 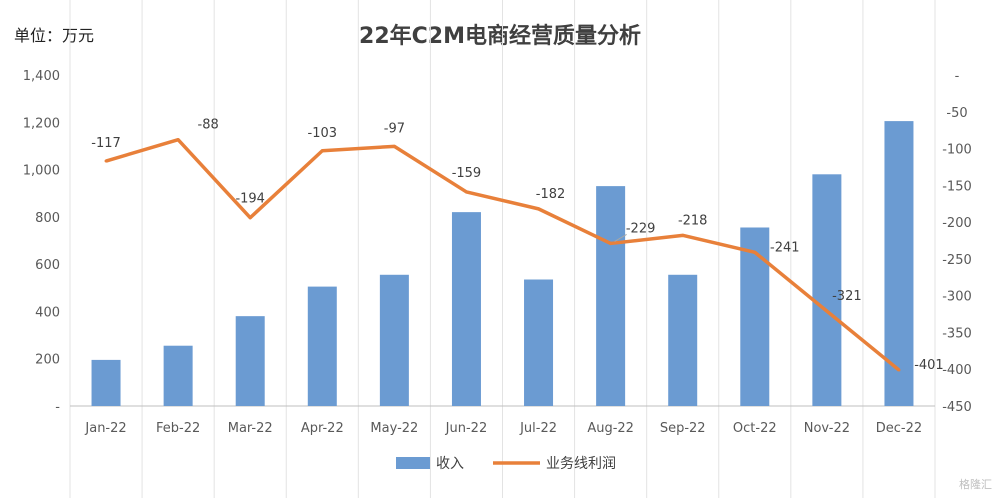 What do you see at coordinates (957, 260) in the screenshot?
I see `y-right-tick-label: -250` at bounding box center [957, 260].